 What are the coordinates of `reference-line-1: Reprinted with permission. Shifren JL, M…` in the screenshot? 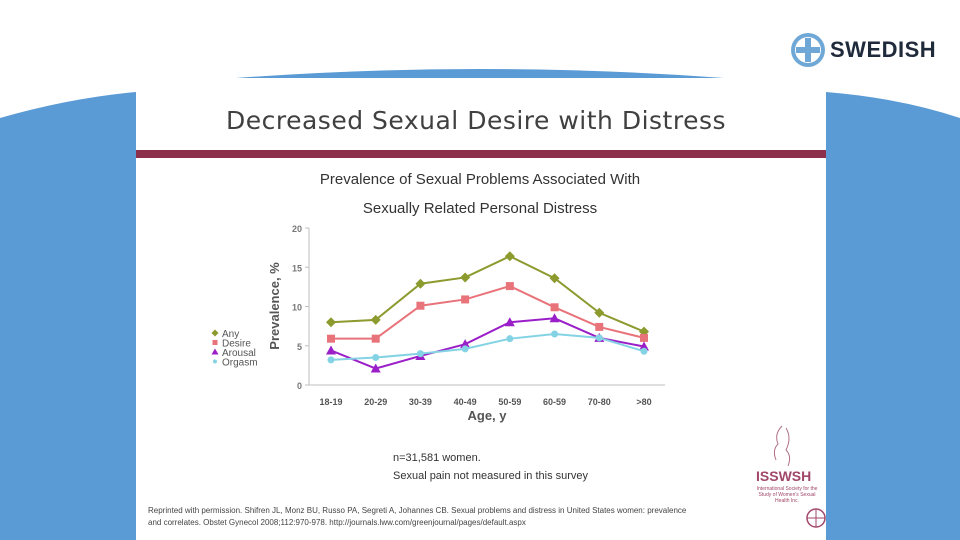 It's located at (417, 510).